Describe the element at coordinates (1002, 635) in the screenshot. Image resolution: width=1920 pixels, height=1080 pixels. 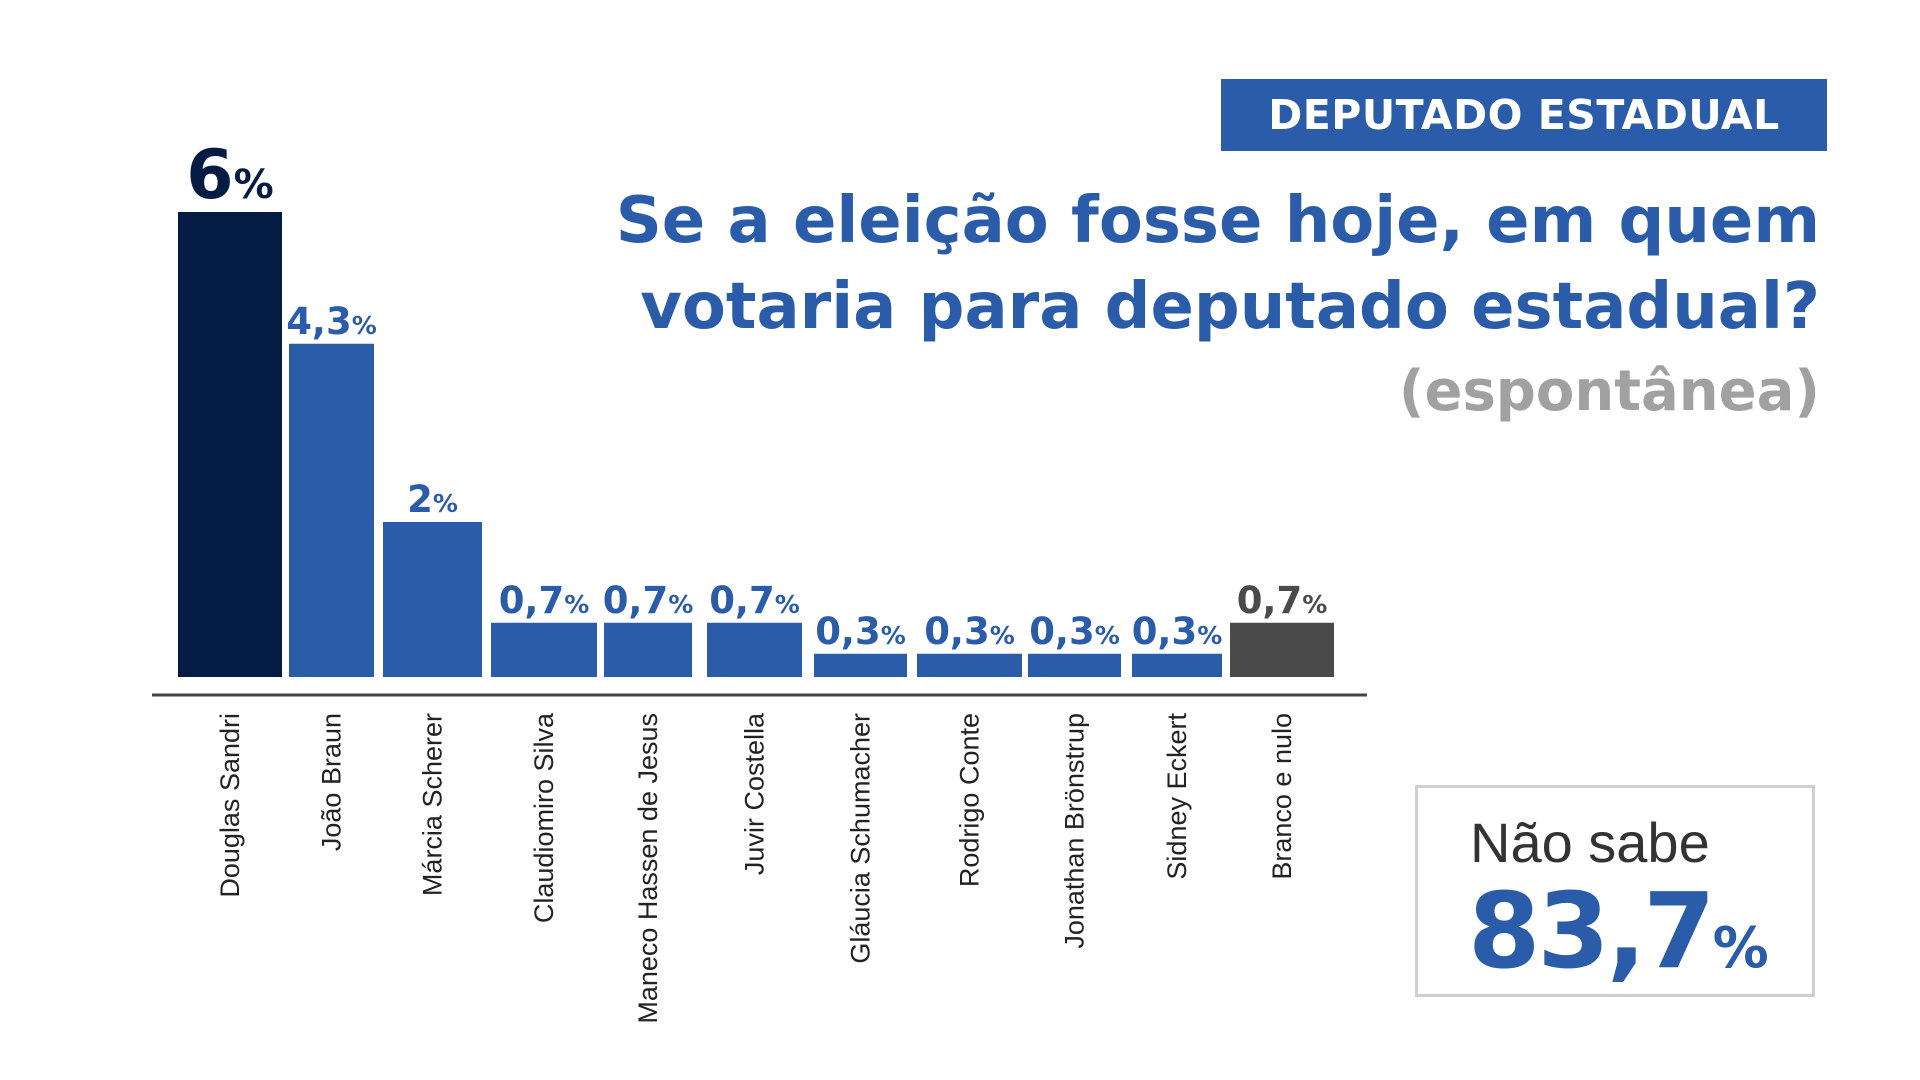
I see `value-label-unit-7: %` at that location.